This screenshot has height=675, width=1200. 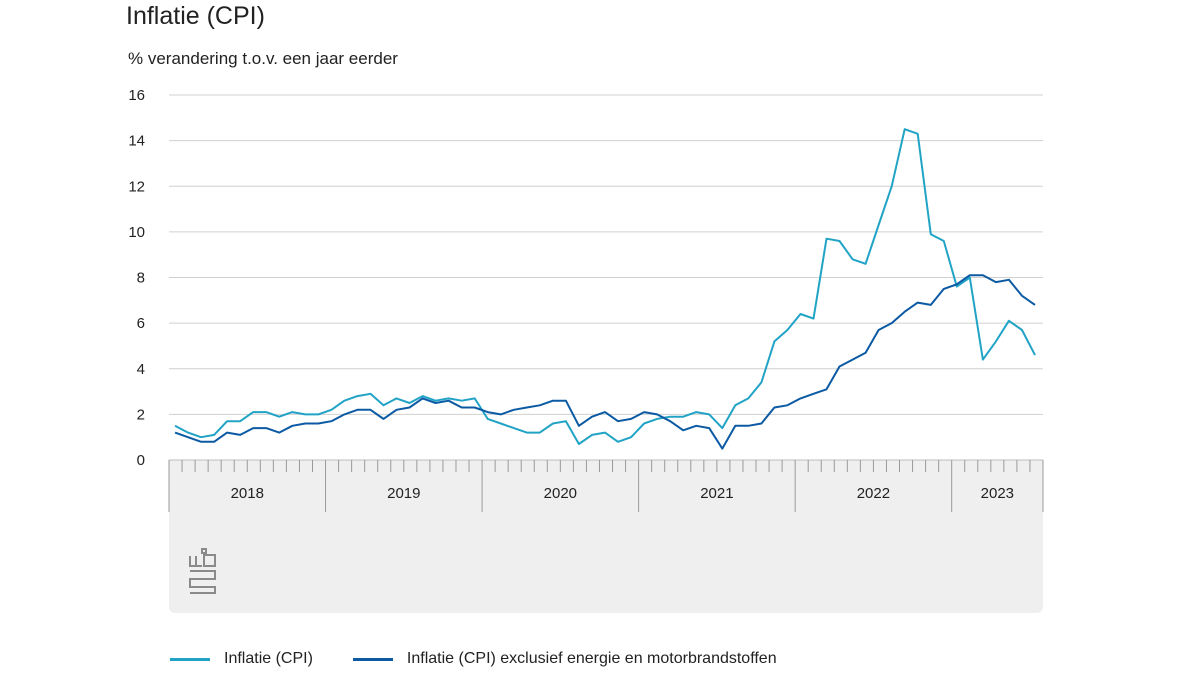 I want to click on x-year-label: 2020, so click(x=560, y=493).